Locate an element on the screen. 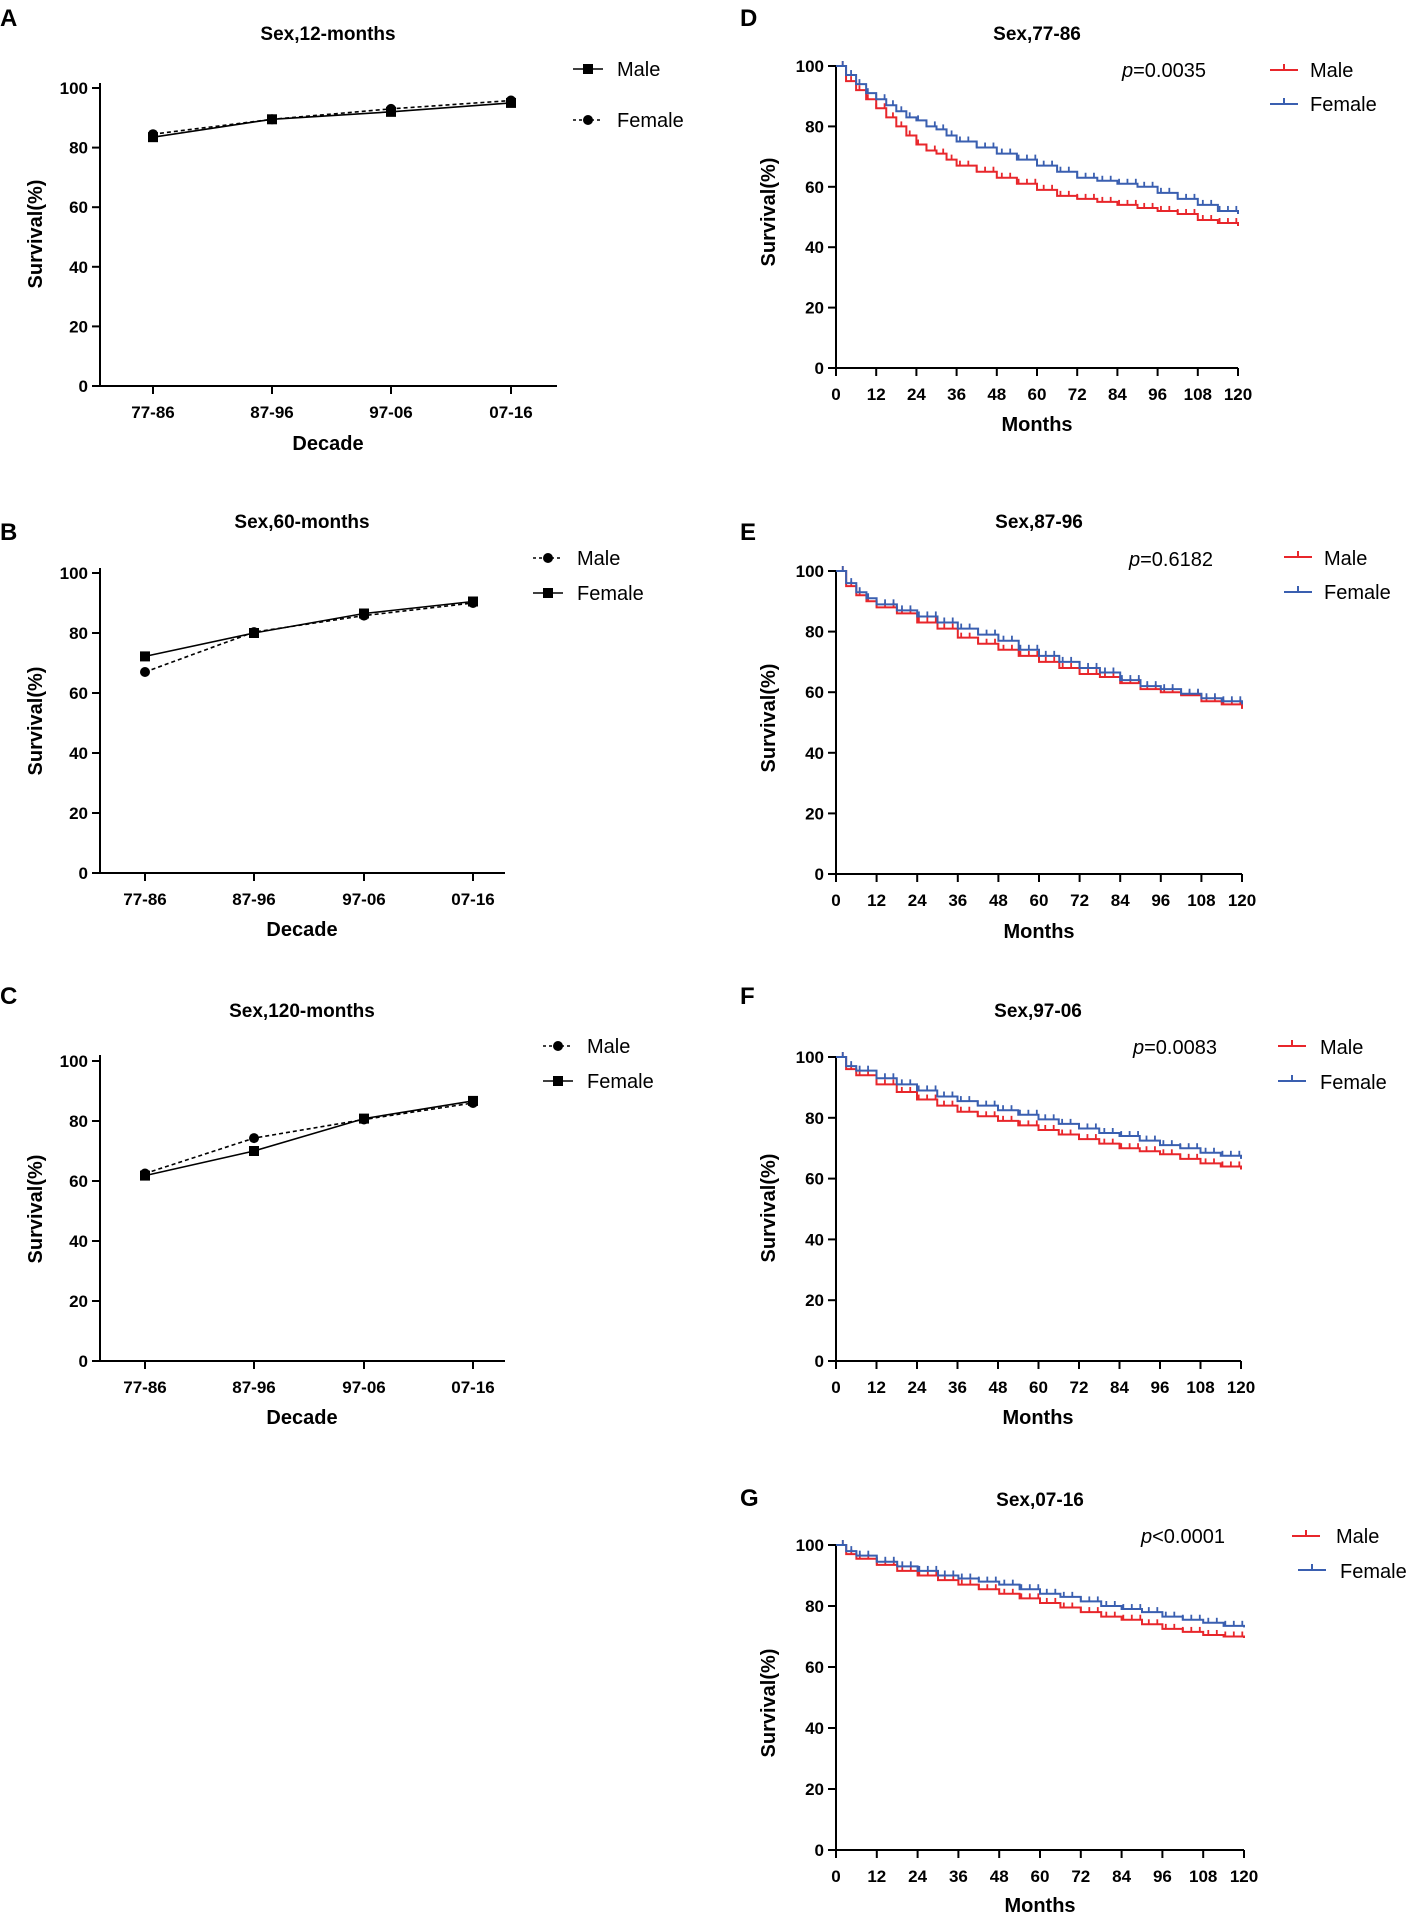 This screenshot has width=1408, height=1914. panel-letter-e: E is located at coordinates (748, 532).